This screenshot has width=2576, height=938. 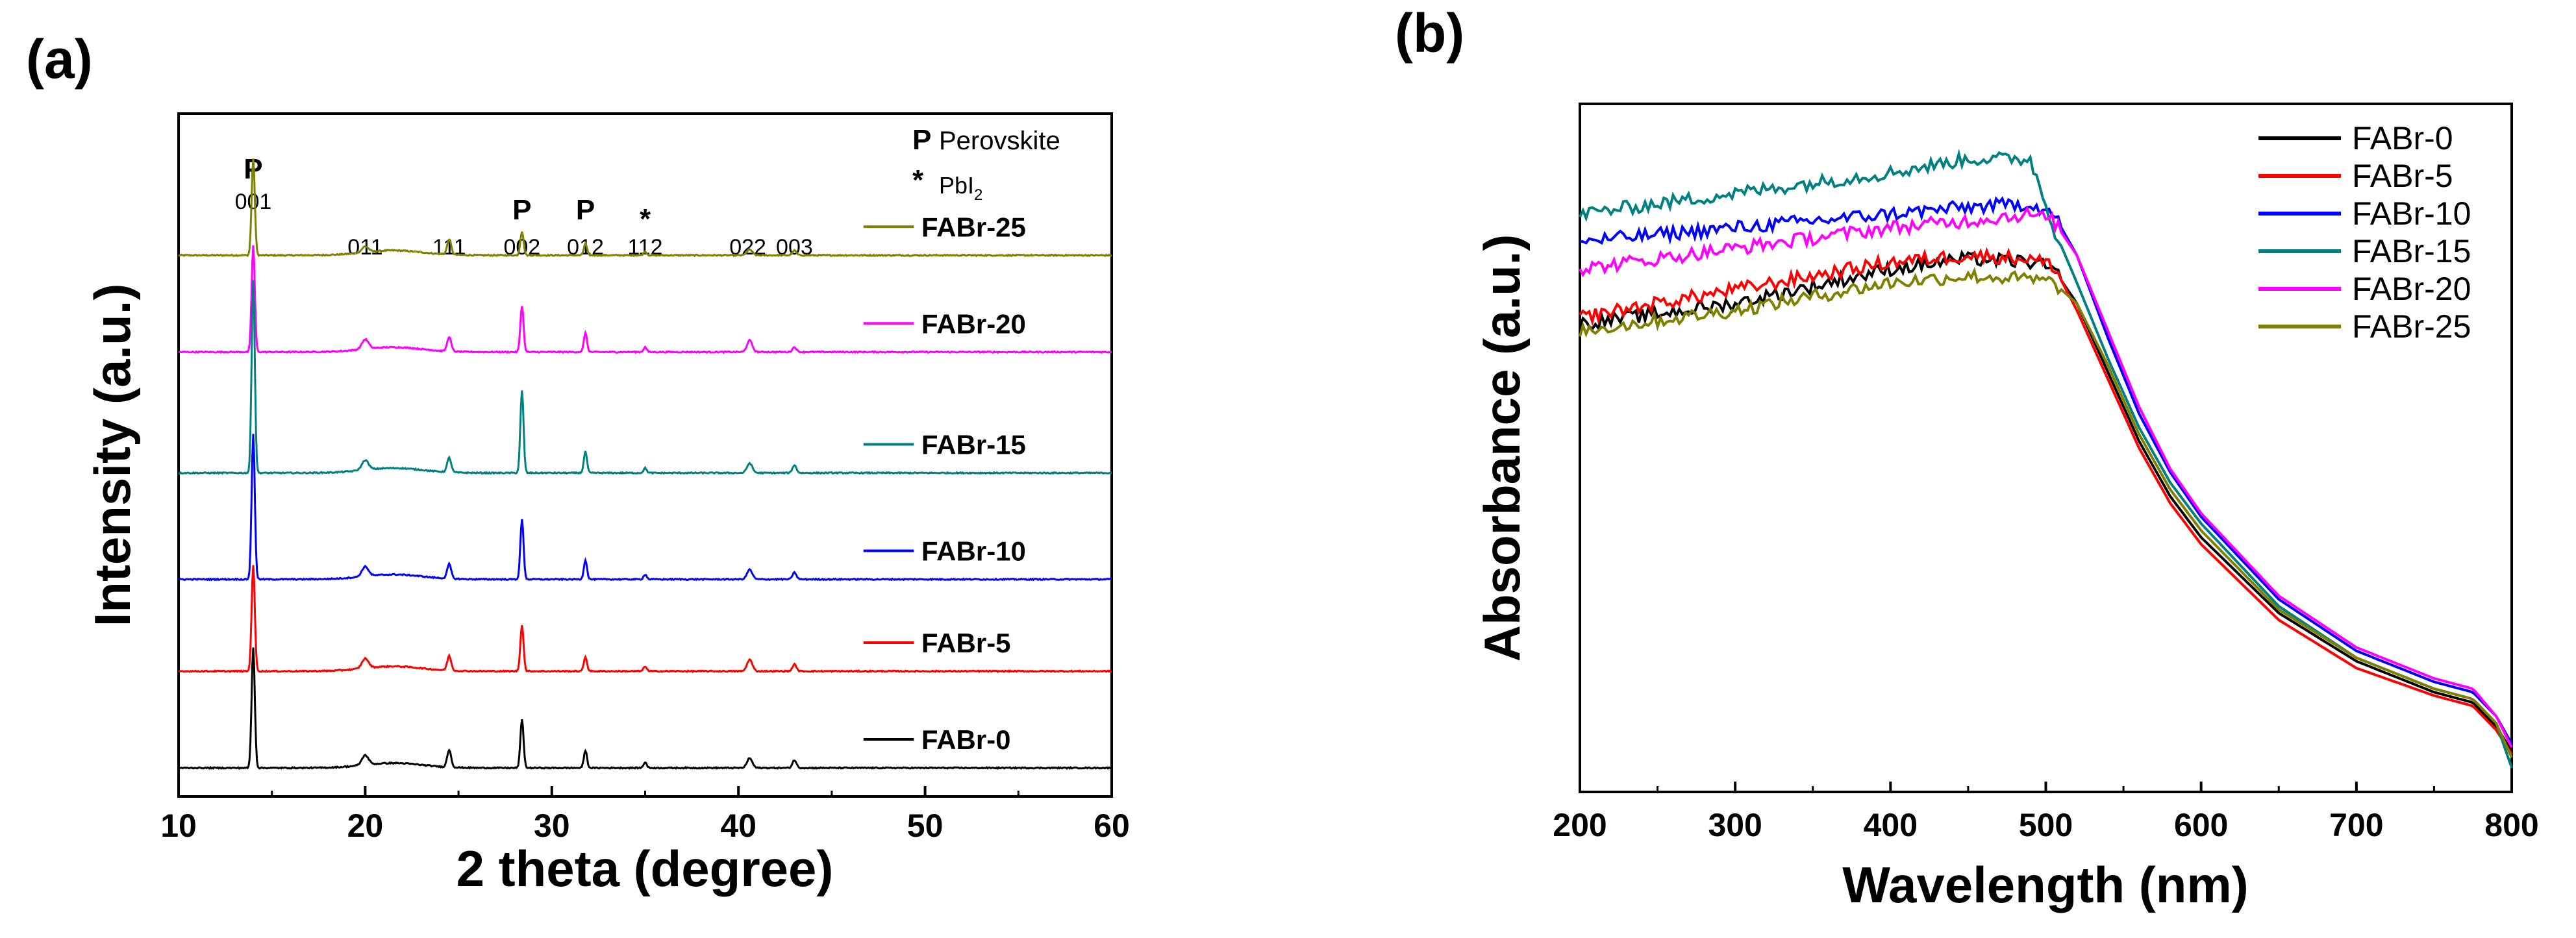 I want to click on abs-legend-label-fabr-20: FABr-20, so click(x=2411, y=289).